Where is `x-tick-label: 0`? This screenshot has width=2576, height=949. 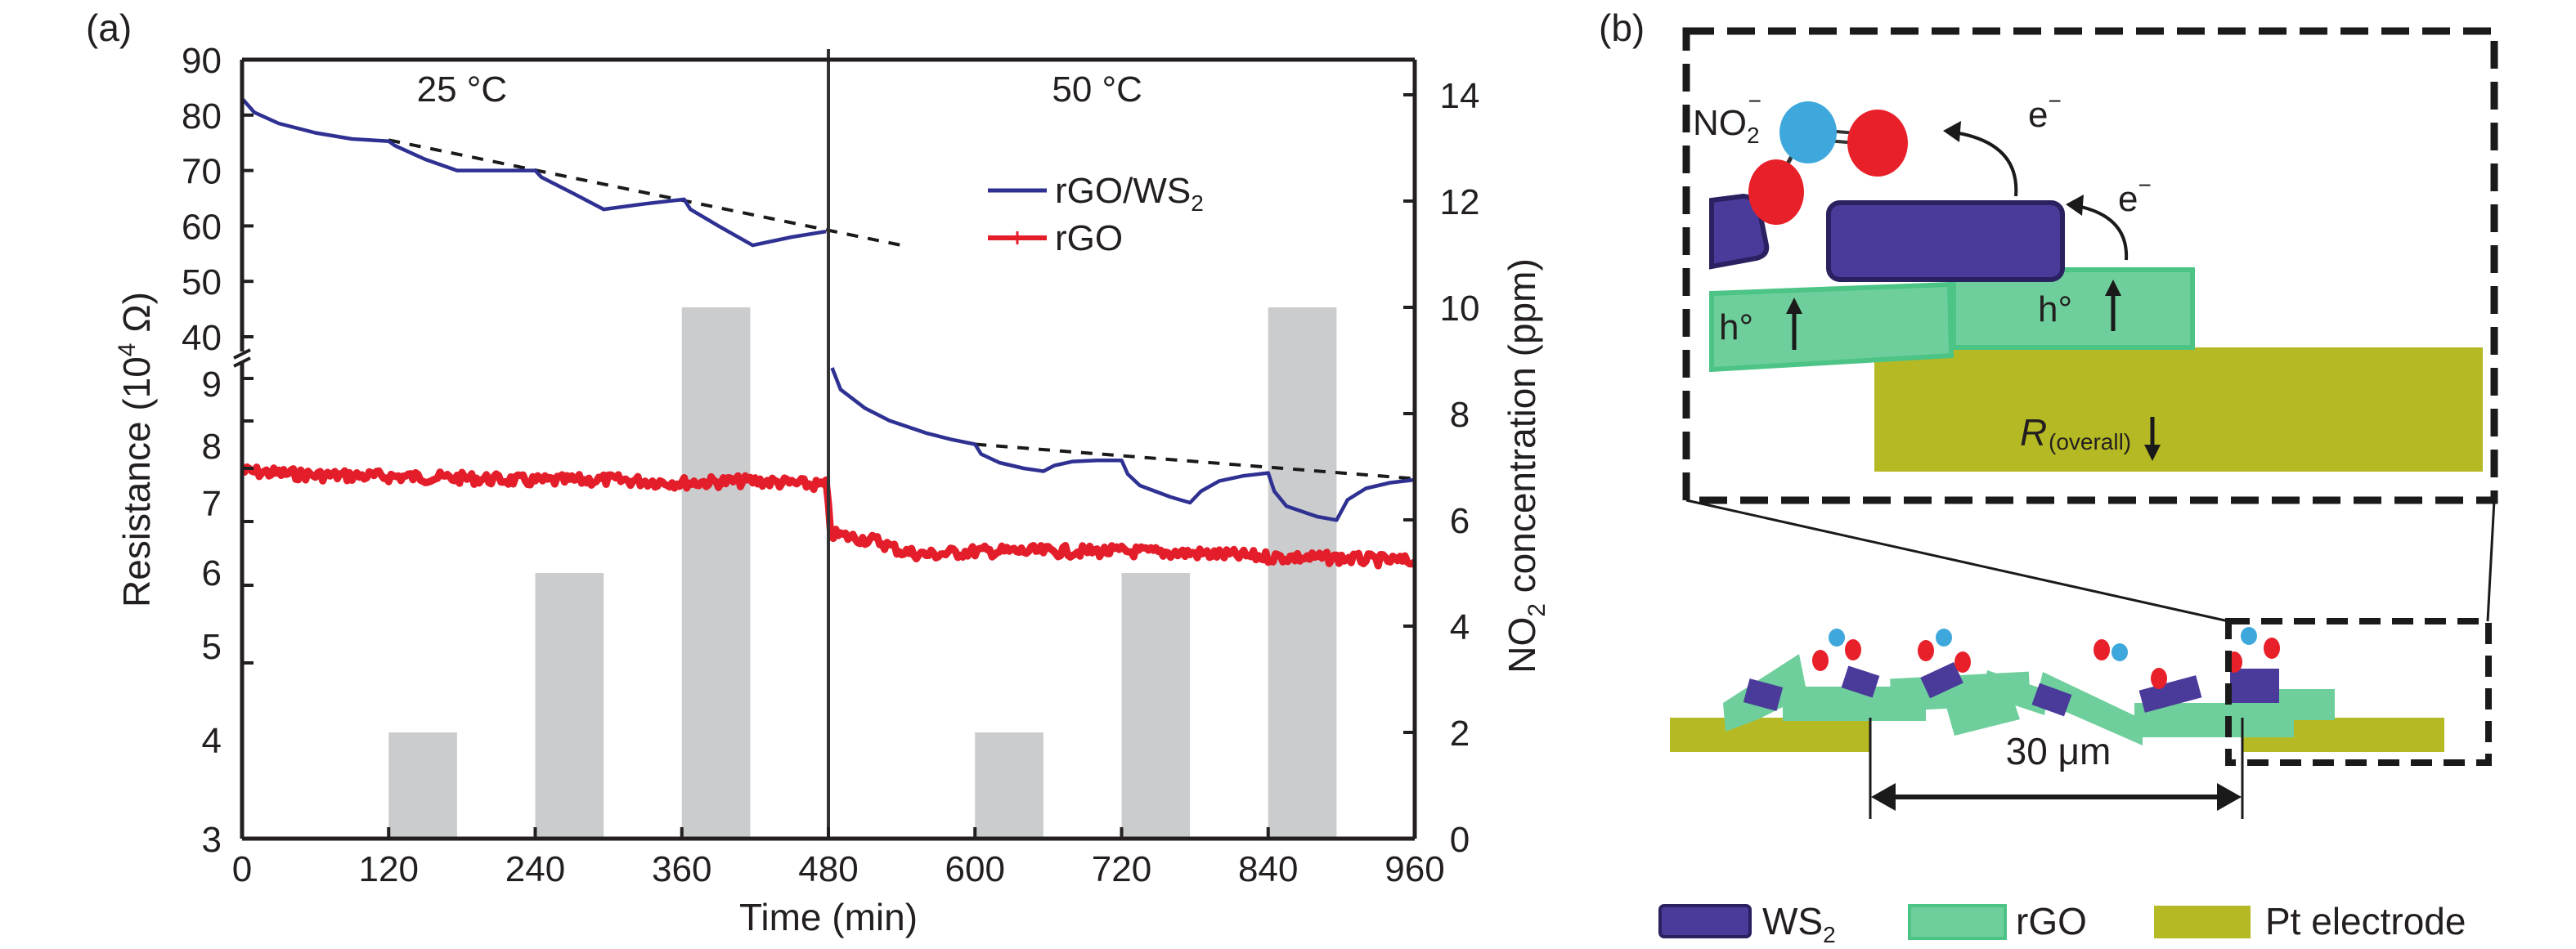 x-tick-label: 0 is located at coordinates (242, 869).